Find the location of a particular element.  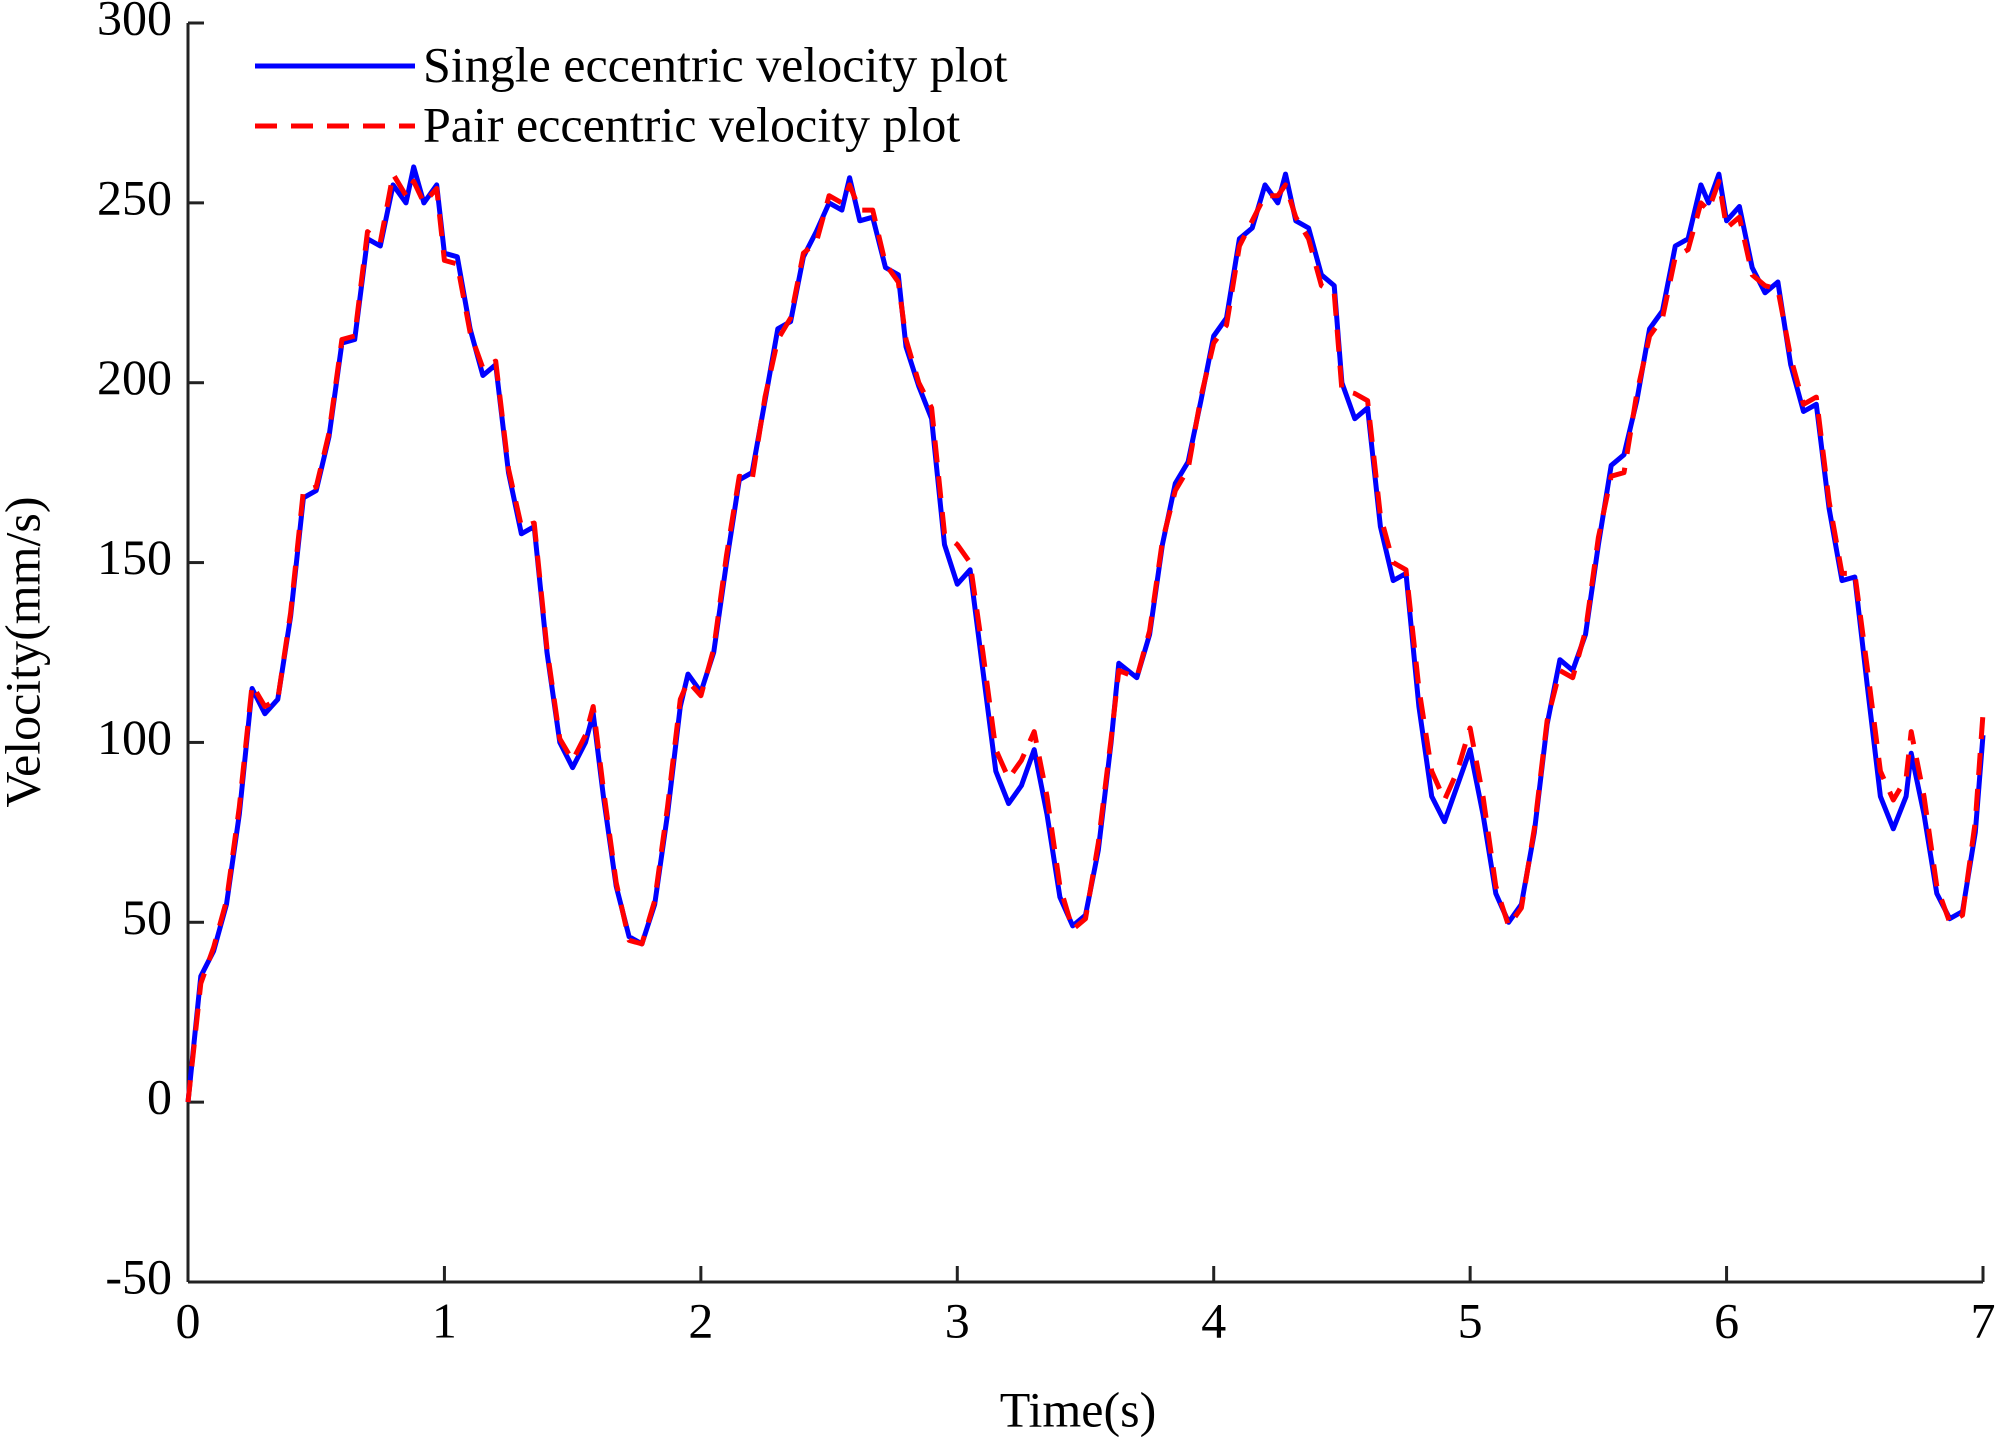

x-tick-label: 6 is located at coordinates (1726, 1320).